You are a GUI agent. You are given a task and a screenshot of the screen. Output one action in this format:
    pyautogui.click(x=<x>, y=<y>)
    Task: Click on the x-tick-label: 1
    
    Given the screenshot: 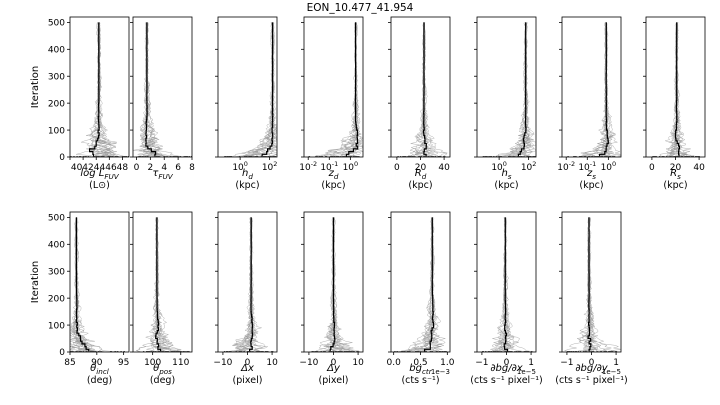 What is the action you would take?
    pyautogui.click(x=531, y=363)
    